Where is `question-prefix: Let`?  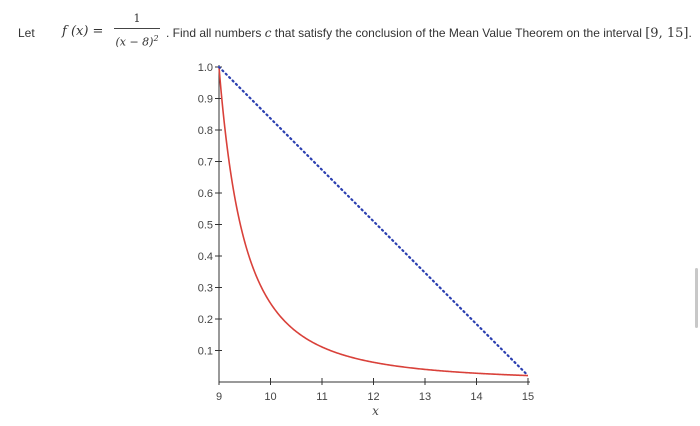
question-prefix: Let is located at coordinates (26, 33).